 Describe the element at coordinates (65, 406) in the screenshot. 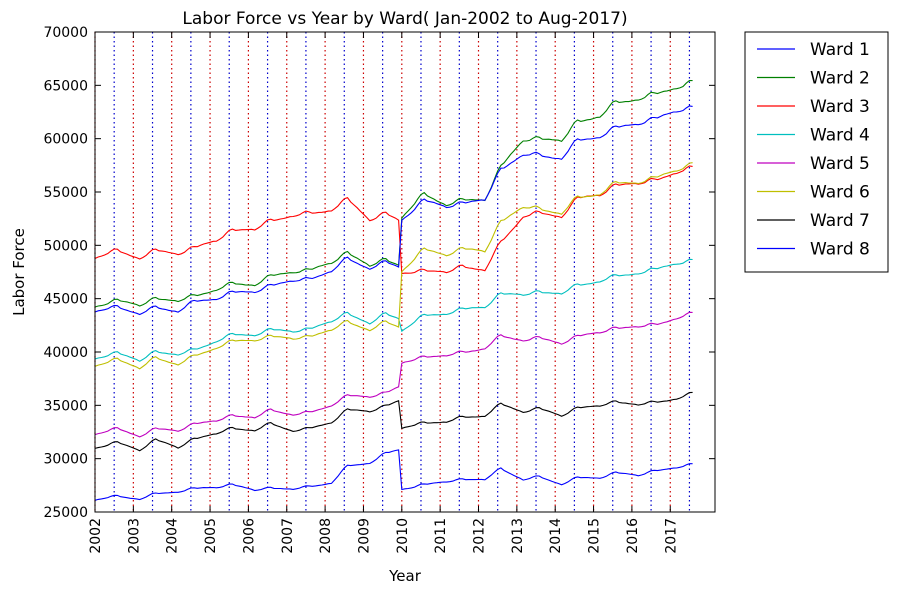

I see `y-tick-label: 35000` at that location.